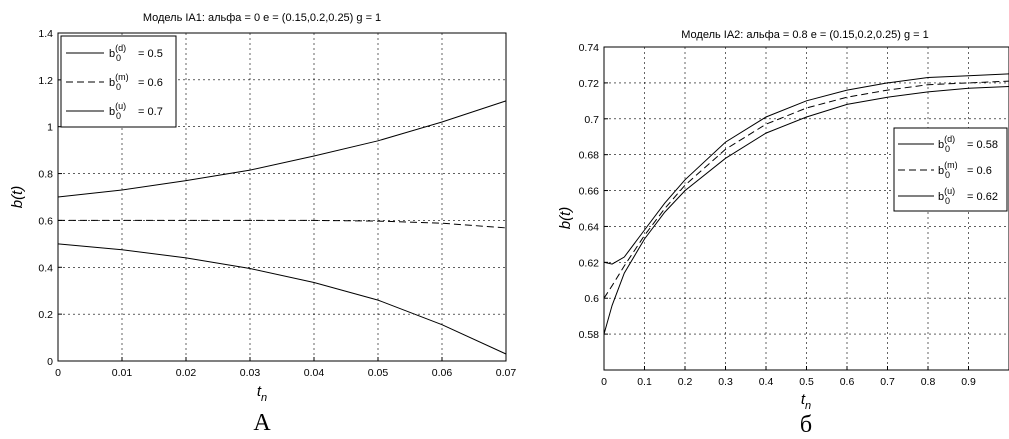 This screenshot has height=439, width=1009. I want to click on chart-b-y-tick-label: 0.66, so click(589, 192).